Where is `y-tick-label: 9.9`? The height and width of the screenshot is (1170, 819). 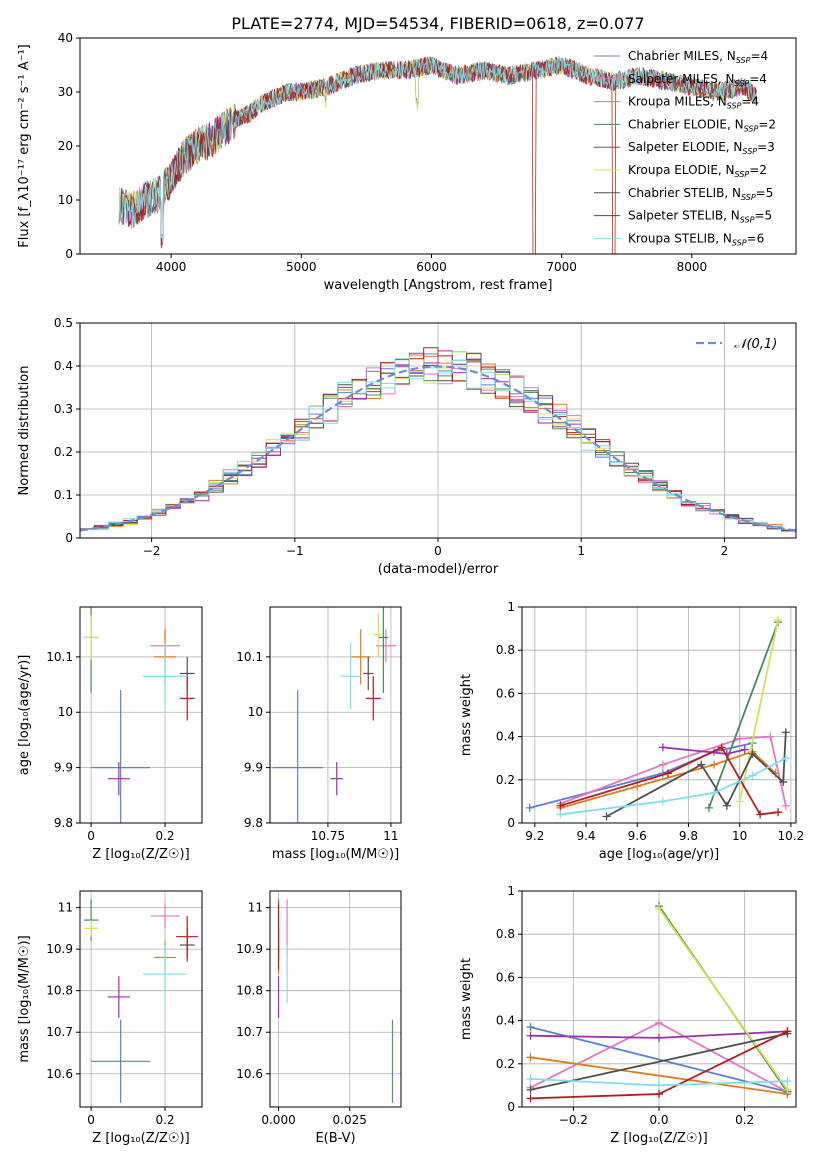
y-tick-label: 9.9 is located at coordinates (63, 768).